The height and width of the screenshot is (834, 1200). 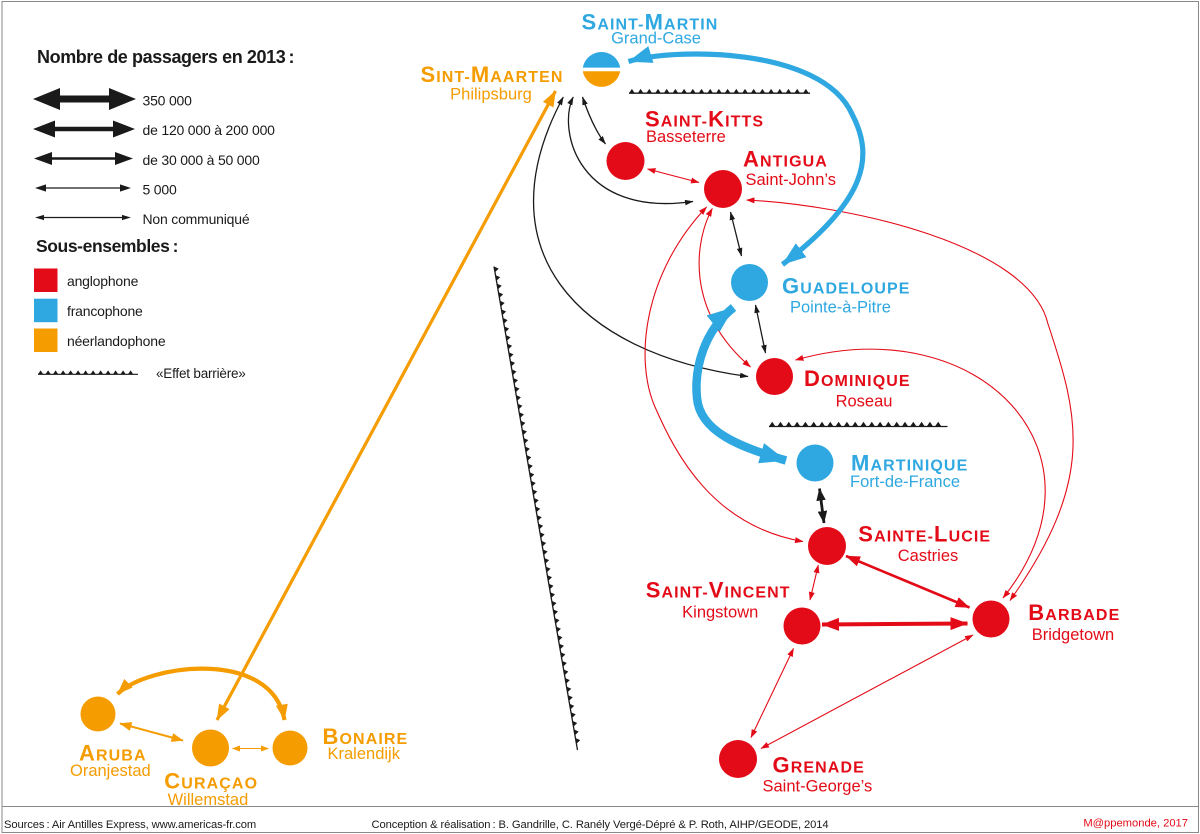 I want to click on svg-text: M@ppemonde, 2017, so click(x=1135, y=824).